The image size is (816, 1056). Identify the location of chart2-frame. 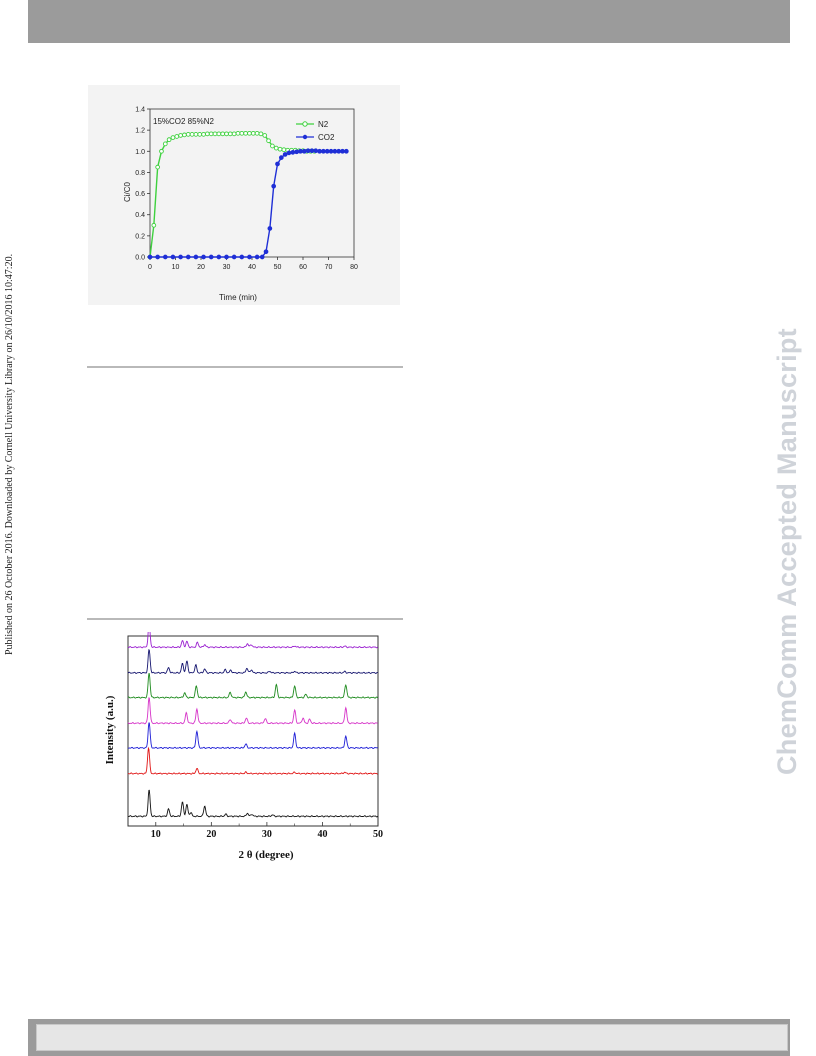
(253, 731).